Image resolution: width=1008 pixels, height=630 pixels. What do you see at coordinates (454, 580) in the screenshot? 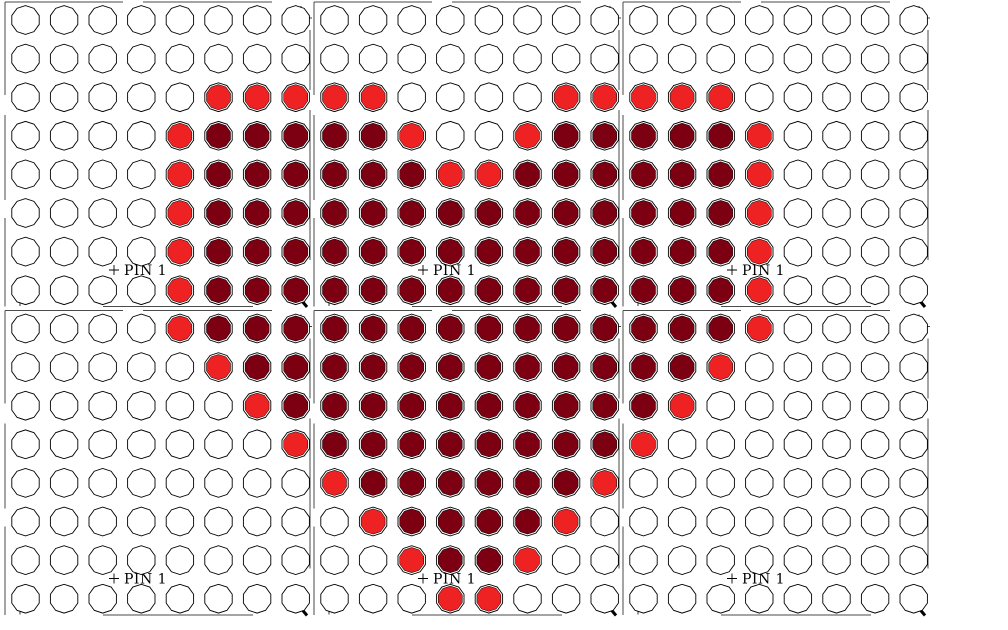
I see `pin-1-label: PIN 1` at bounding box center [454, 580].